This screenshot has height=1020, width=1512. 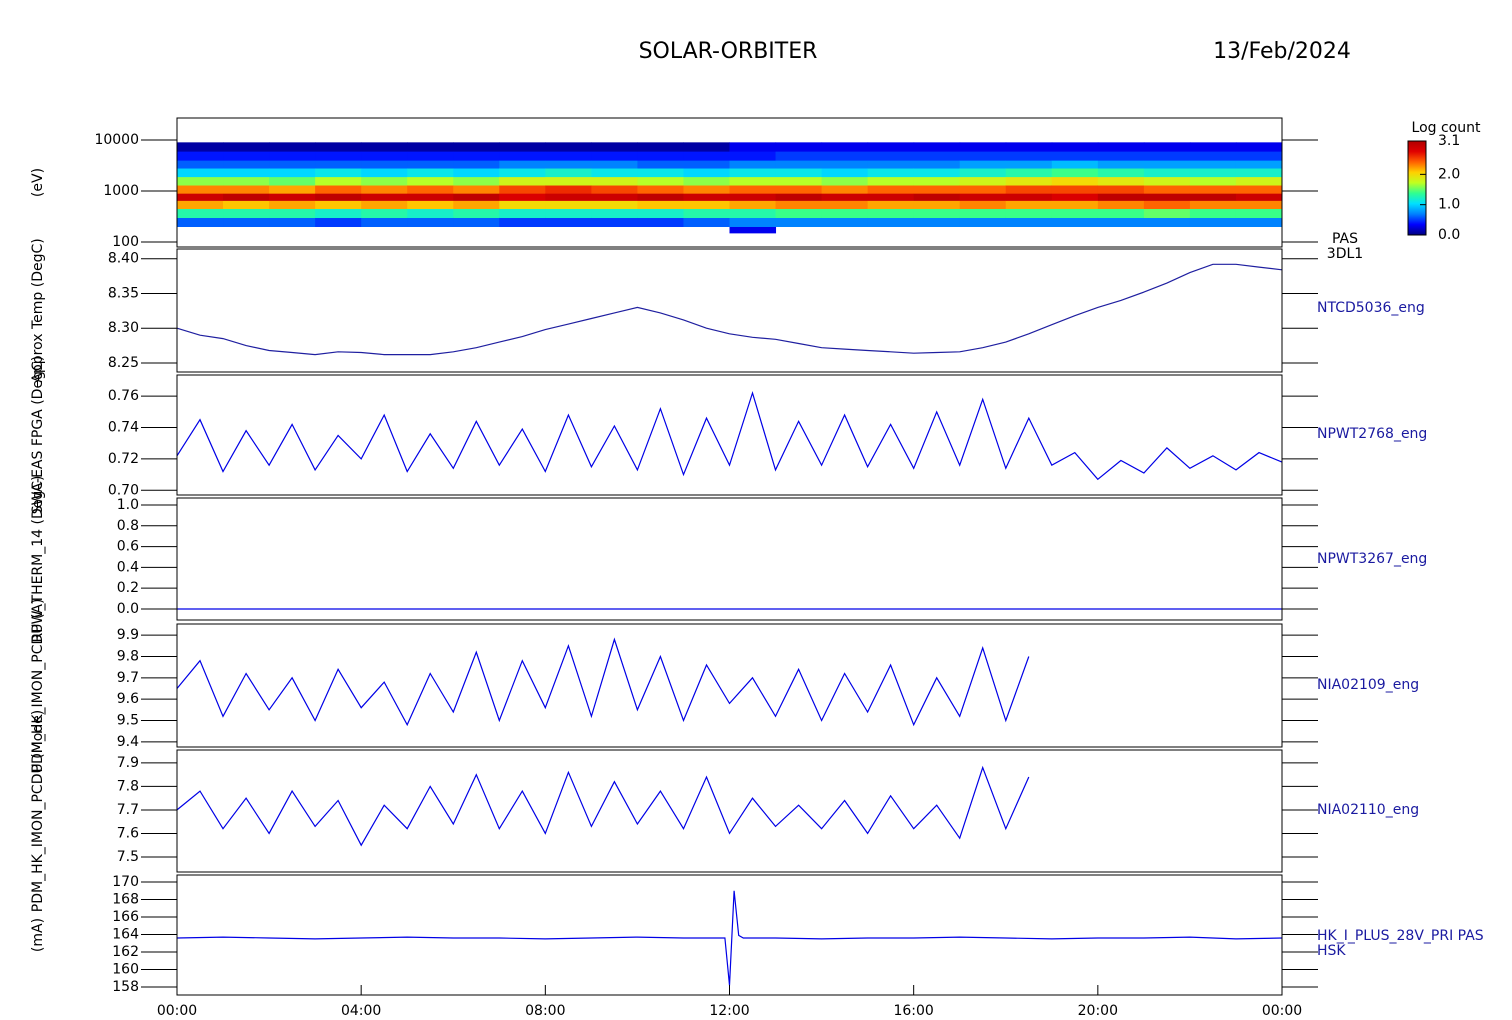 What do you see at coordinates (1368, 685) in the screenshot?
I see `series-label: NIA02109_eng` at bounding box center [1368, 685].